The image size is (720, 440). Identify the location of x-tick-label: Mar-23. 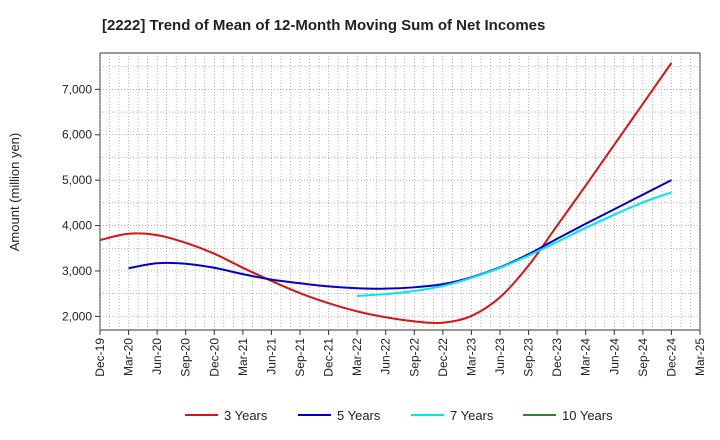
(471, 357).